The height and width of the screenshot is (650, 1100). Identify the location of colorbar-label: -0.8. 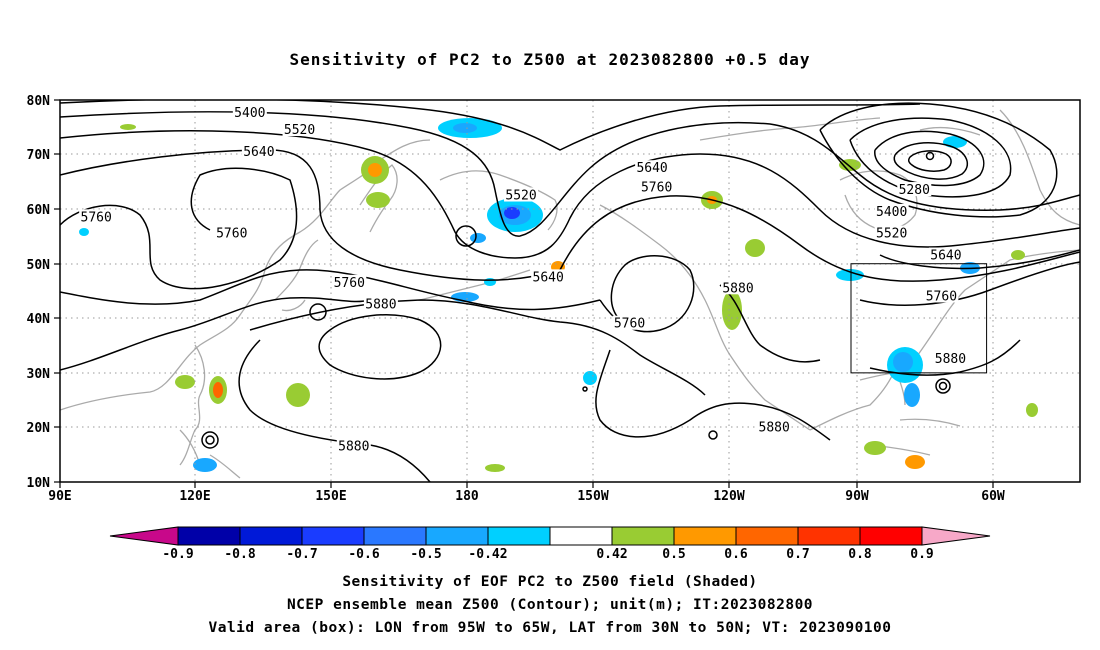
(239, 554).